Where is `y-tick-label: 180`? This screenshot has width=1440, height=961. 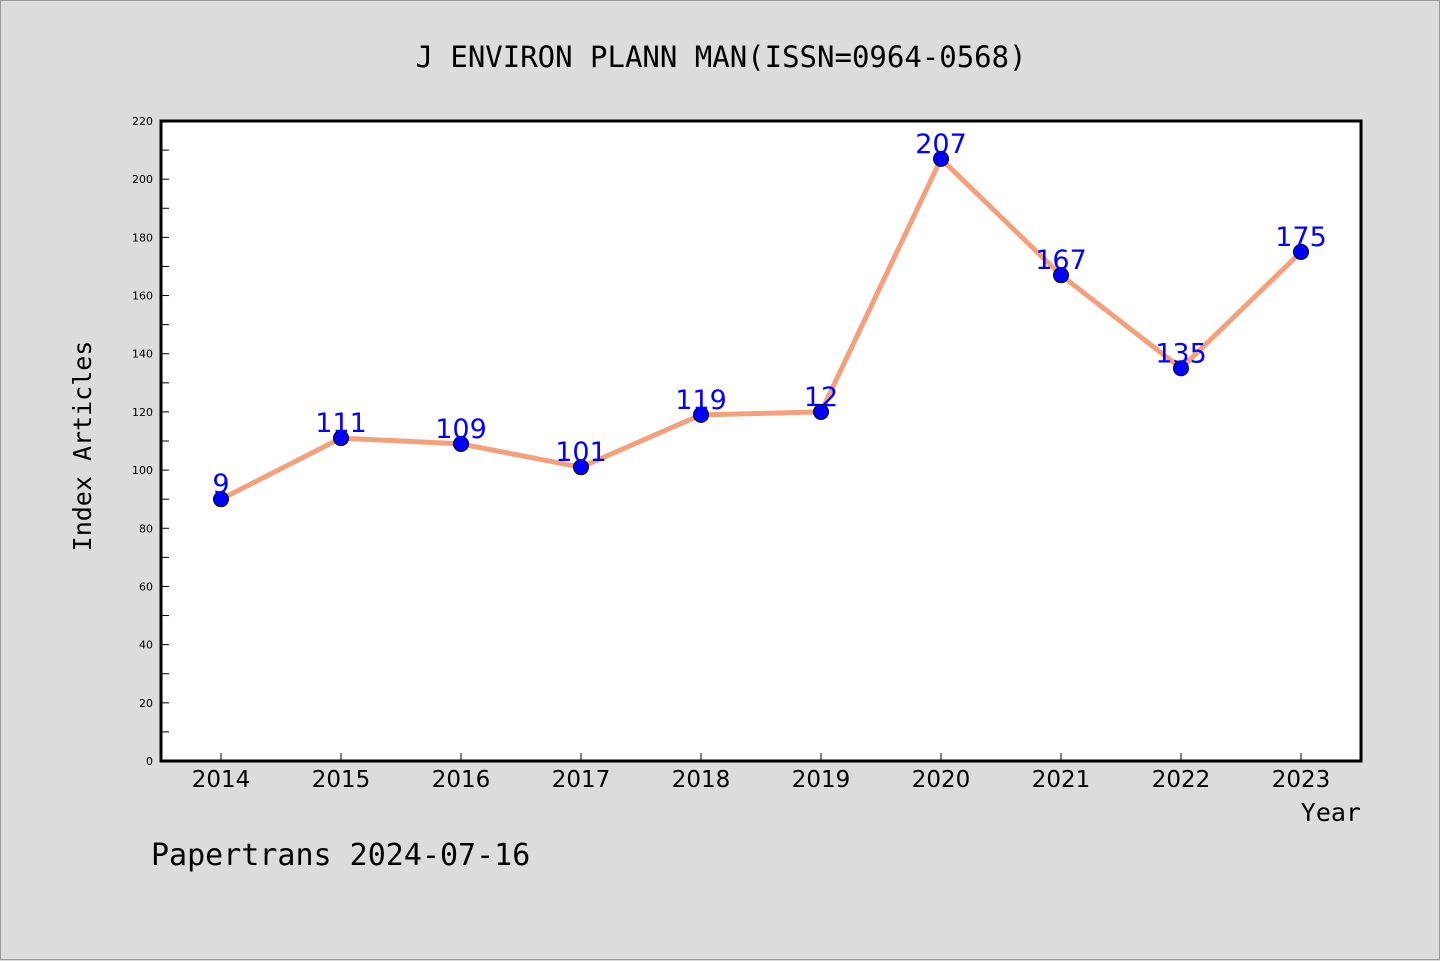
y-tick-label: 180 is located at coordinates (142, 237).